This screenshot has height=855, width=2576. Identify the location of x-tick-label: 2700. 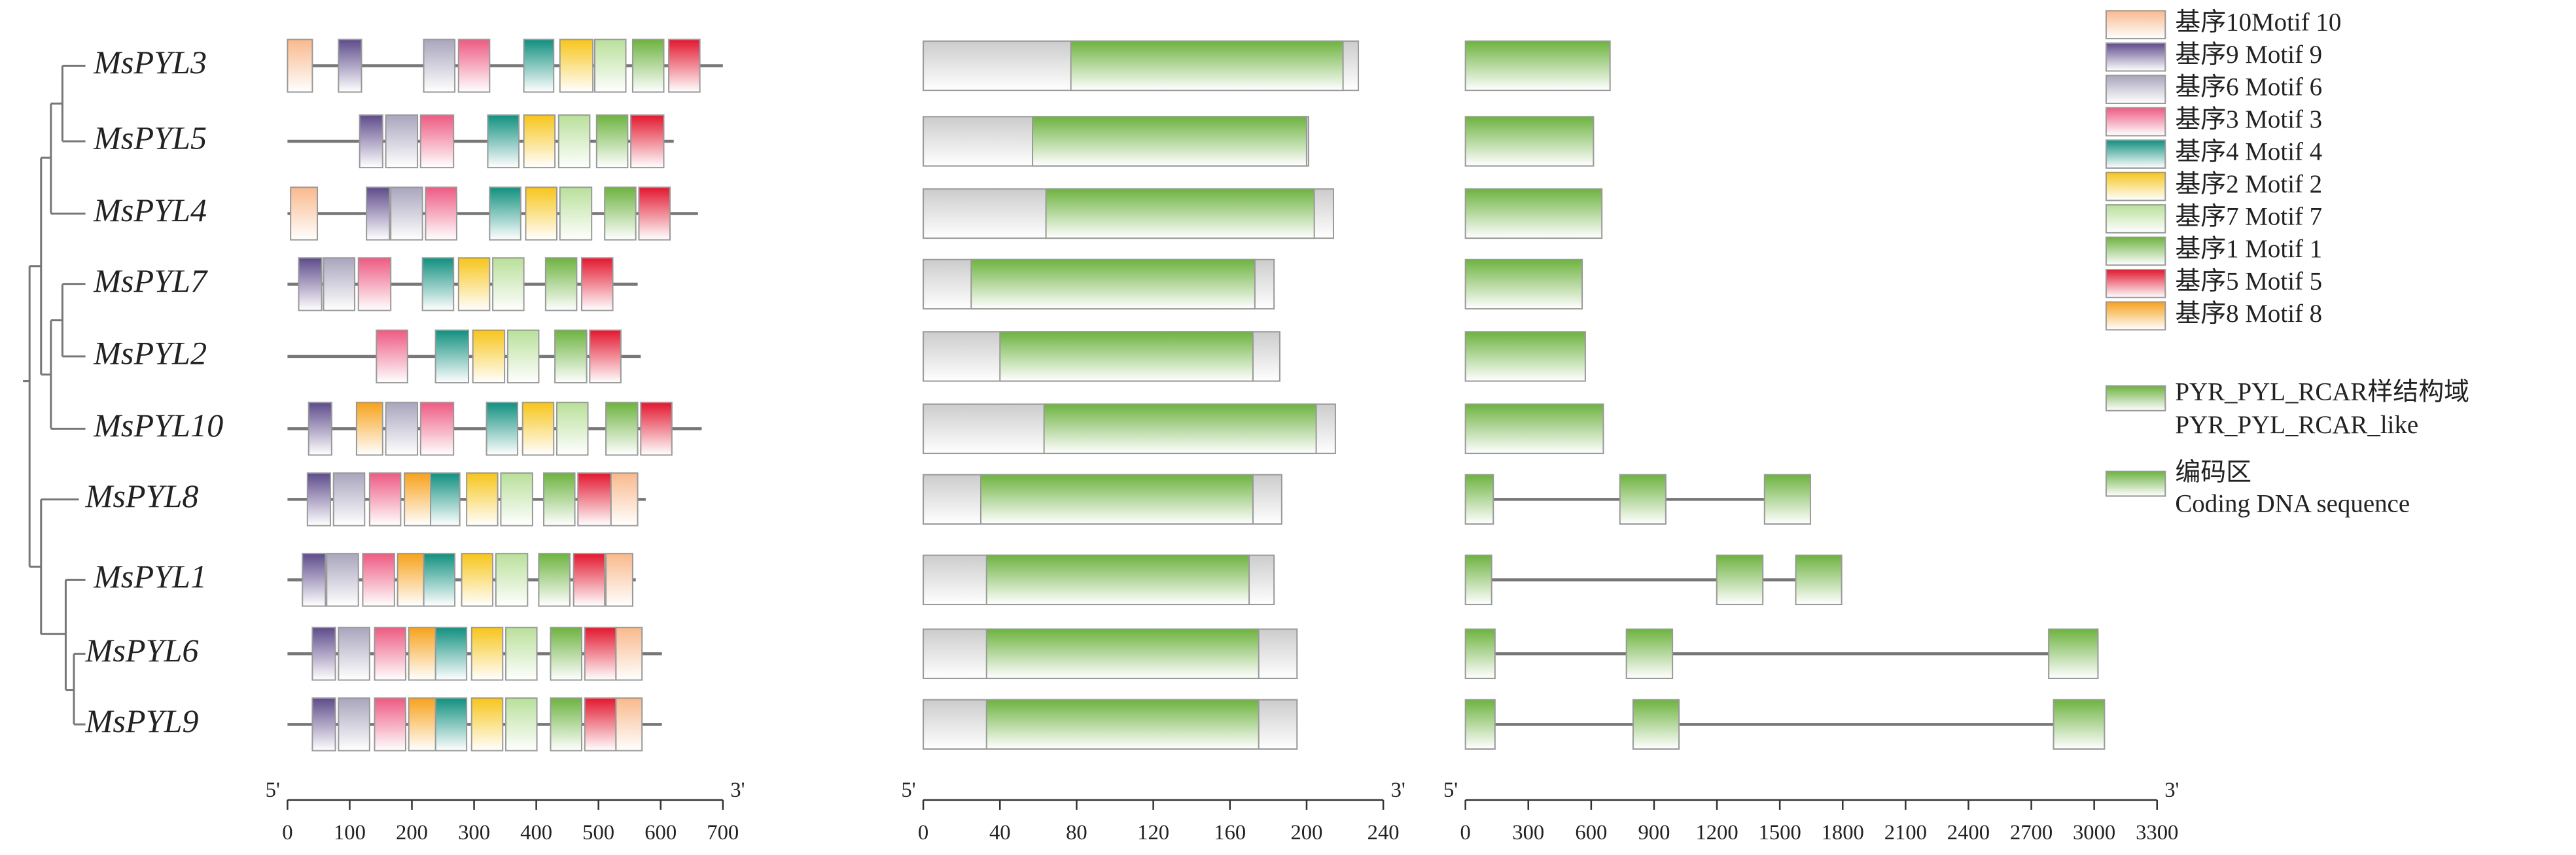
(2031, 833).